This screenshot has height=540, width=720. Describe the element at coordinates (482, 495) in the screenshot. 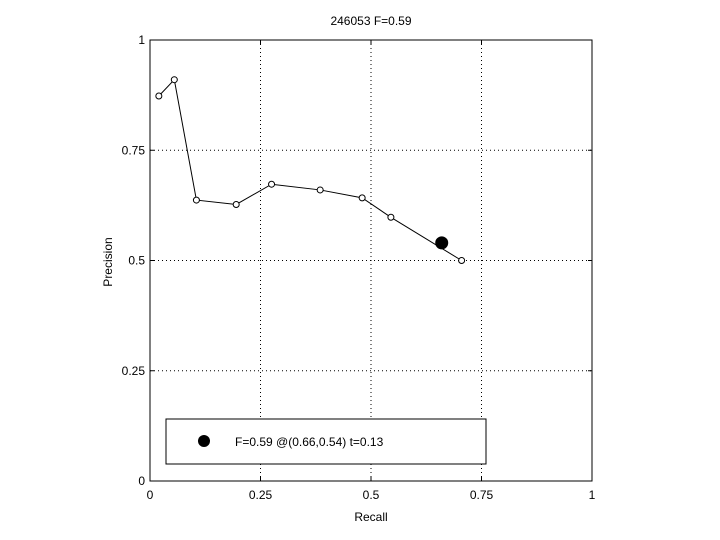

I see `x-tick-label: 0.75` at that location.